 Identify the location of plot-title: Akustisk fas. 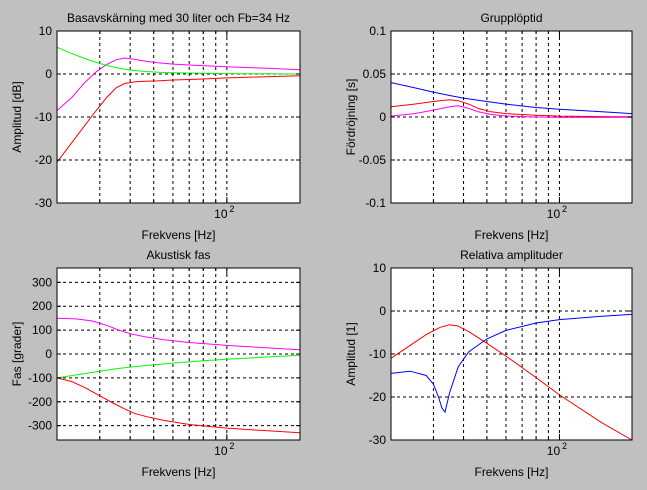
(178, 255).